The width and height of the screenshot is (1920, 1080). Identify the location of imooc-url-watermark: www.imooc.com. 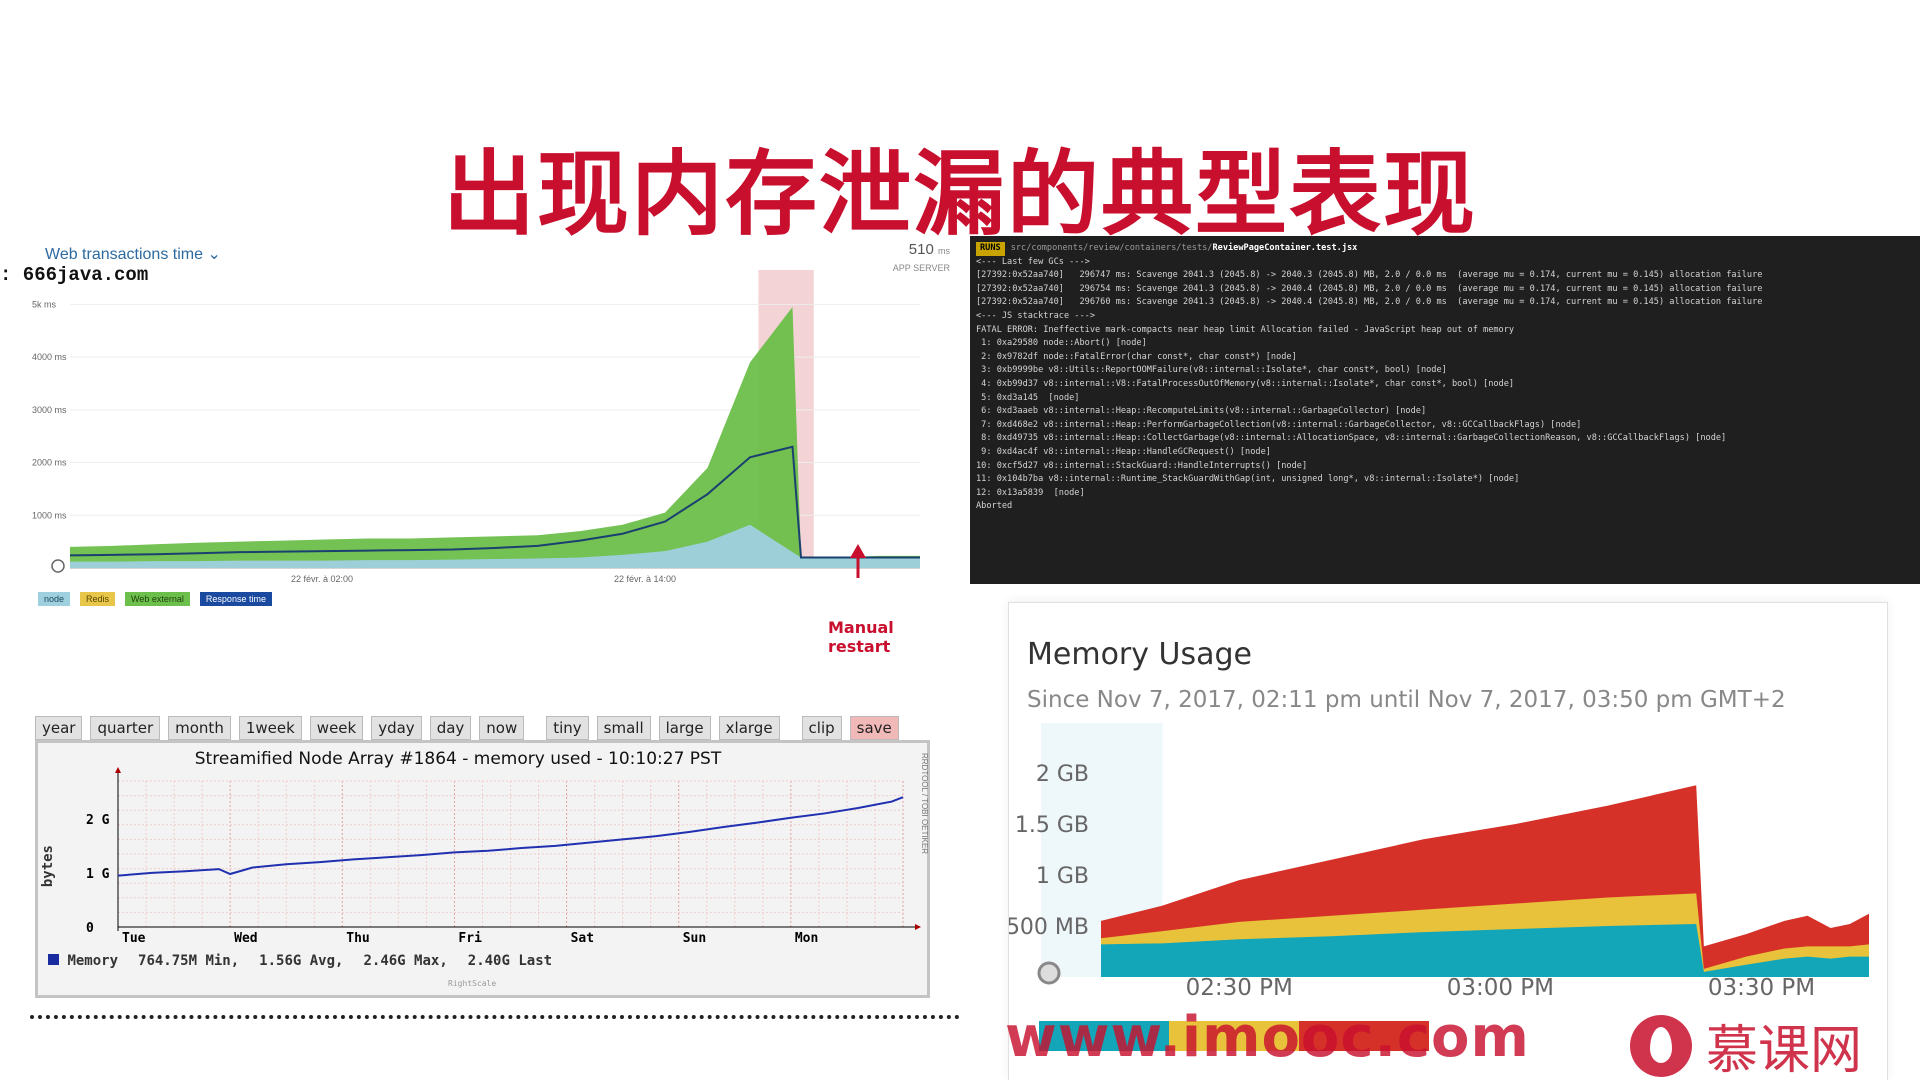
(1267, 1037).